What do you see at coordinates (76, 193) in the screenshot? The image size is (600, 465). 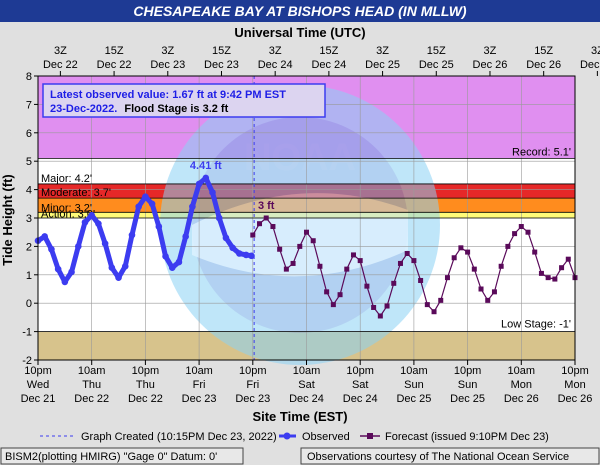 I see `moderate-stage-label: Moderate: 3.7'` at bounding box center [76, 193].